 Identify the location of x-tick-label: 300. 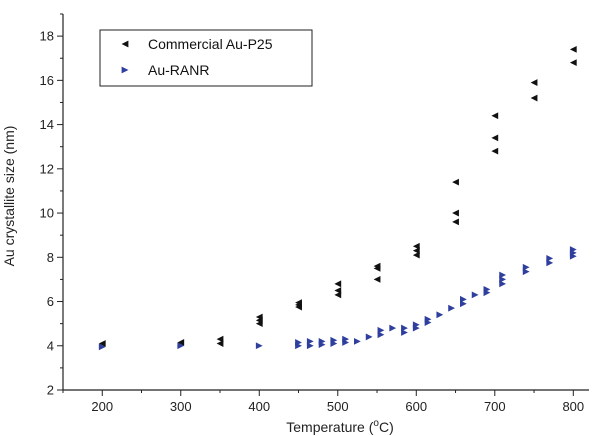
(181, 406).